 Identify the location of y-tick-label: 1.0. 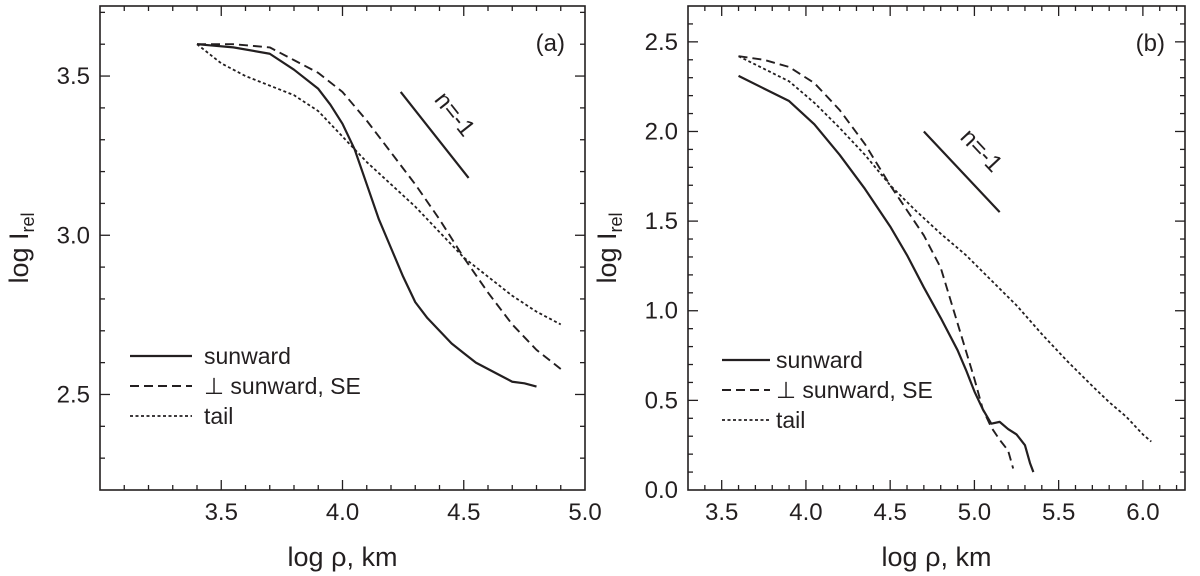
(661, 311).